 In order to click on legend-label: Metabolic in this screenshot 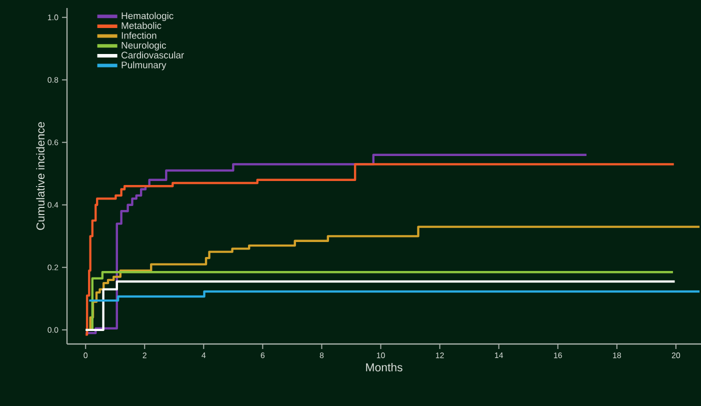, I will do `click(142, 25)`.